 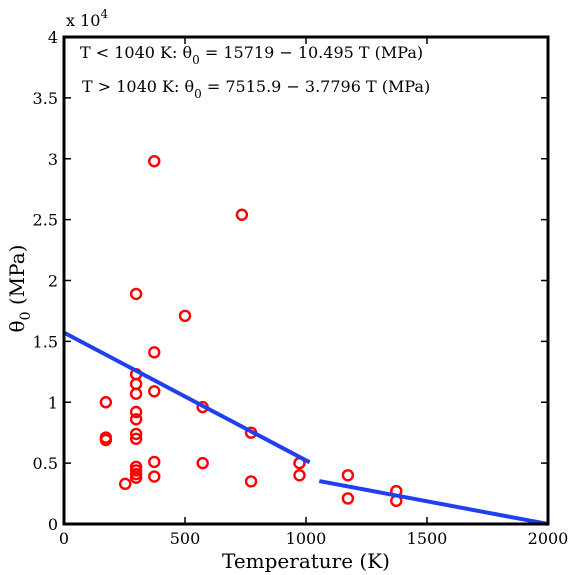 What do you see at coordinates (256, 89) in the screenshot?
I see `equation-annotation-2: T > 1040 K: θ0 = 7515.9 − 3.7796 T (MPa)` at bounding box center [256, 89].